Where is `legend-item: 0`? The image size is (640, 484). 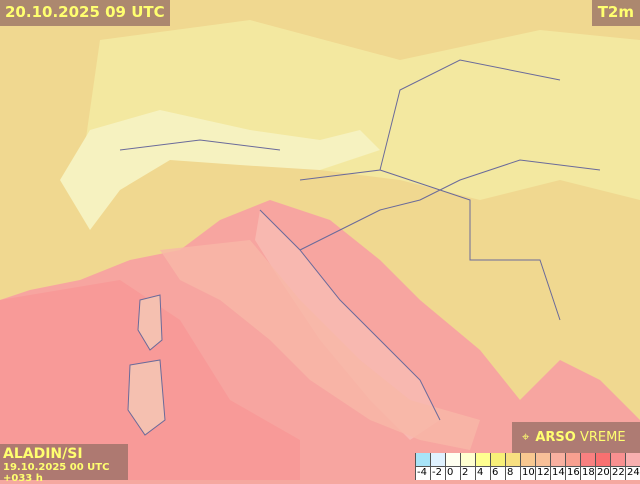 legend-item: 0 is located at coordinates (452, 466).